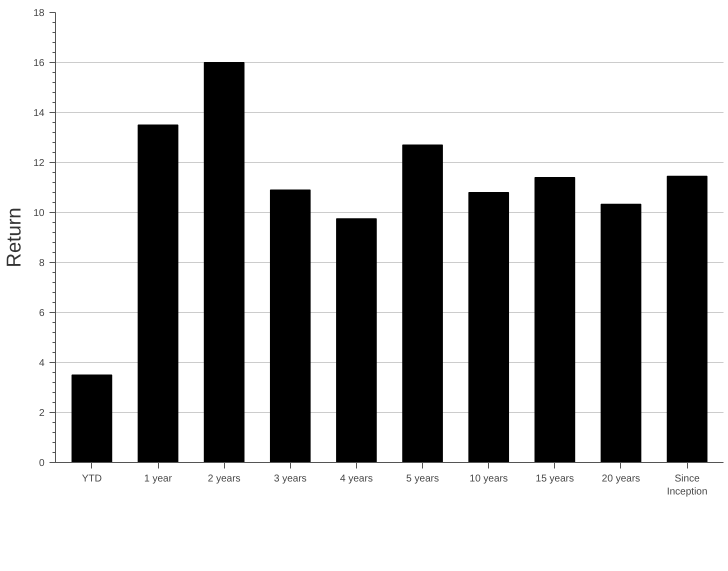 The image size is (728, 571). What do you see at coordinates (39, 213) in the screenshot?
I see `y-tick-label: 10` at bounding box center [39, 213].